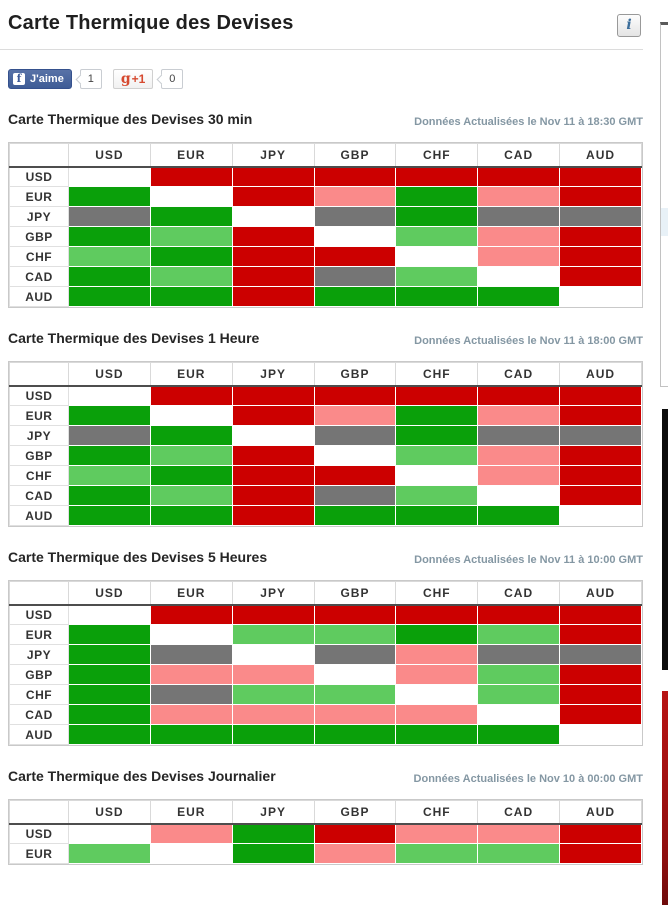  What do you see at coordinates (138, 79) in the screenshot?
I see `gplus-plusone-label: +1` at bounding box center [138, 79].